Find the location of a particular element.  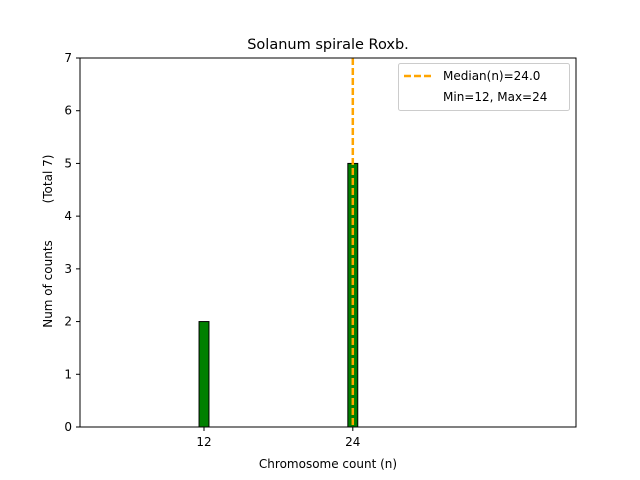

y-axis-label: Num of counts is located at coordinates (48, 284).